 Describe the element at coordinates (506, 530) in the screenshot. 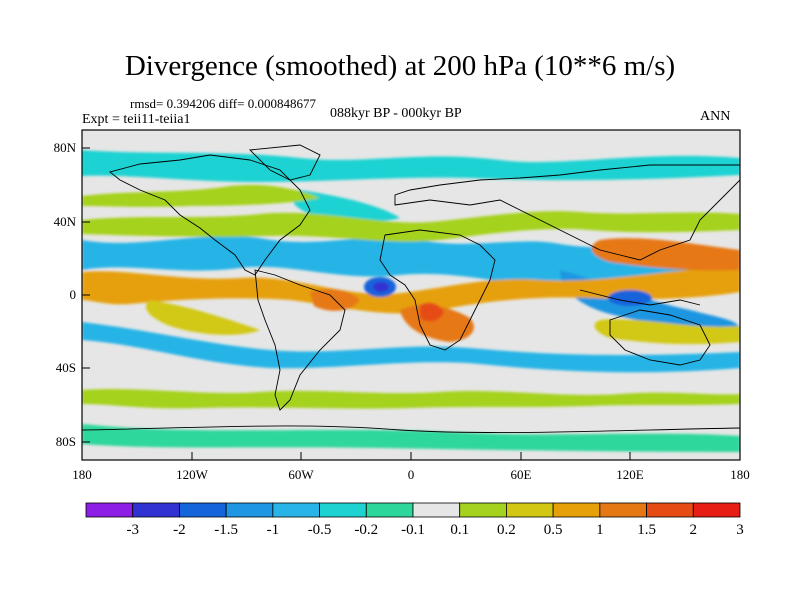

I see `colorbar-label: 0.2` at that location.